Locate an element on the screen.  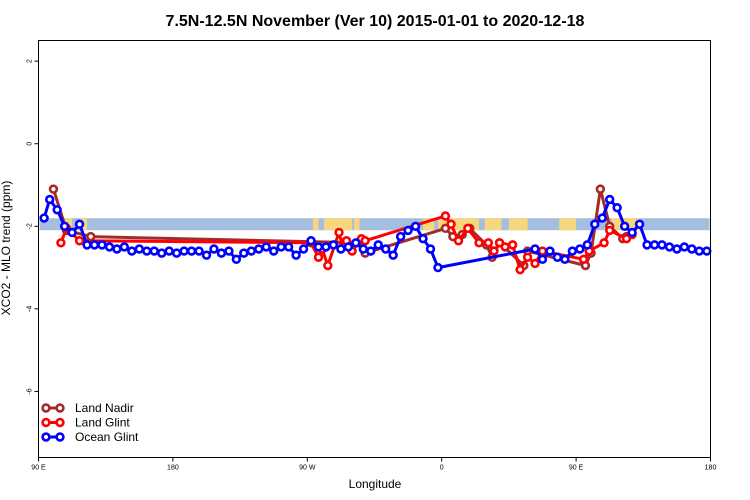
y-tick-label: -6 is located at coordinates (30, 391).